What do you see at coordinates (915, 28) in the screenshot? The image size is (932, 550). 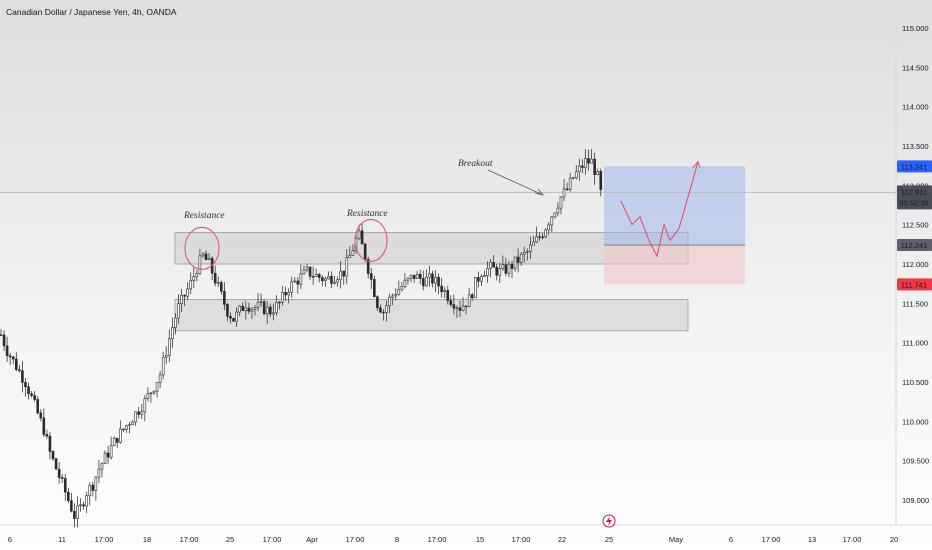 I see `price-tick-label: 115.000` at bounding box center [915, 28].